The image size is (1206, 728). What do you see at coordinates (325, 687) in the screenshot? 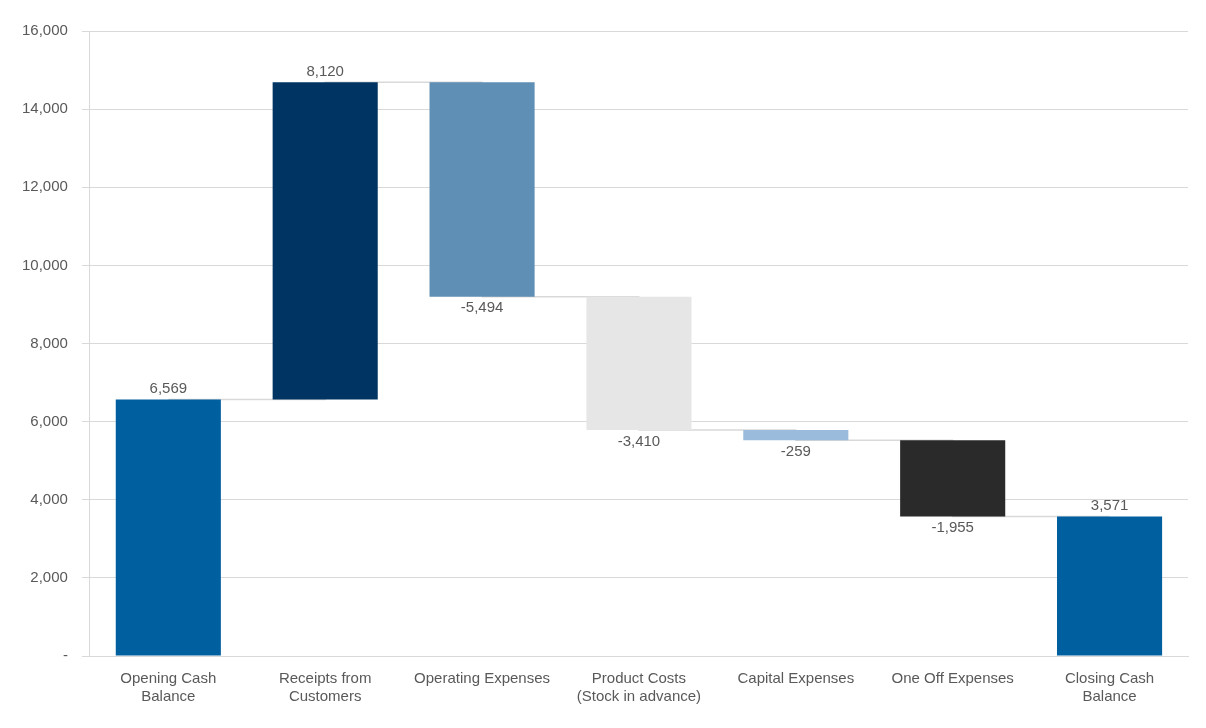
I see `x-tick-label: Receipts from Customers` at bounding box center [325, 687].